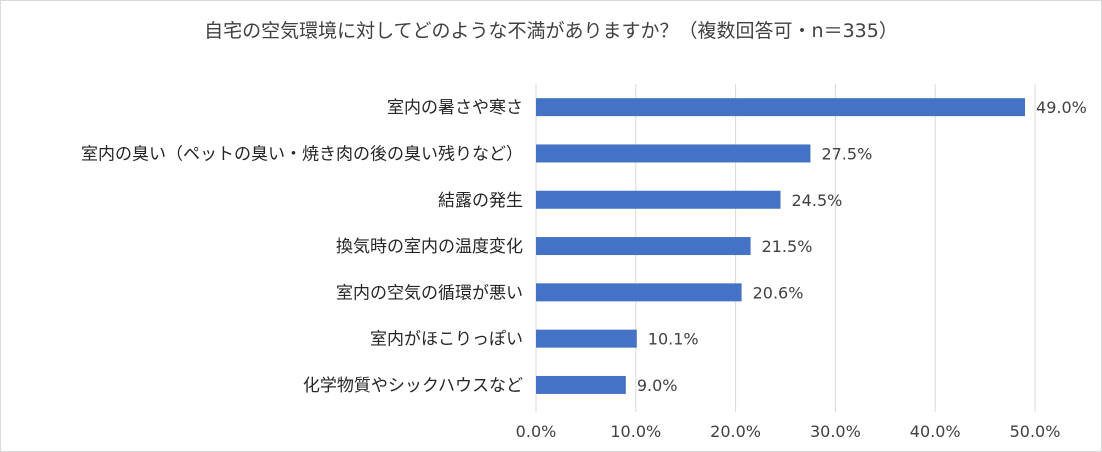 The width and height of the screenshot is (1102, 452). What do you see at coordinates (480, 201) in the screenshot?
I see `category-label: 結露の発生` at bounding box center [480, 201].